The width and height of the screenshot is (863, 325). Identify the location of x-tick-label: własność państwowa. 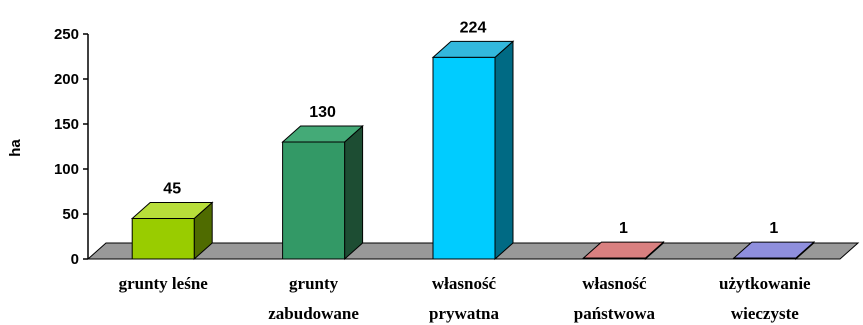
(615, 298).